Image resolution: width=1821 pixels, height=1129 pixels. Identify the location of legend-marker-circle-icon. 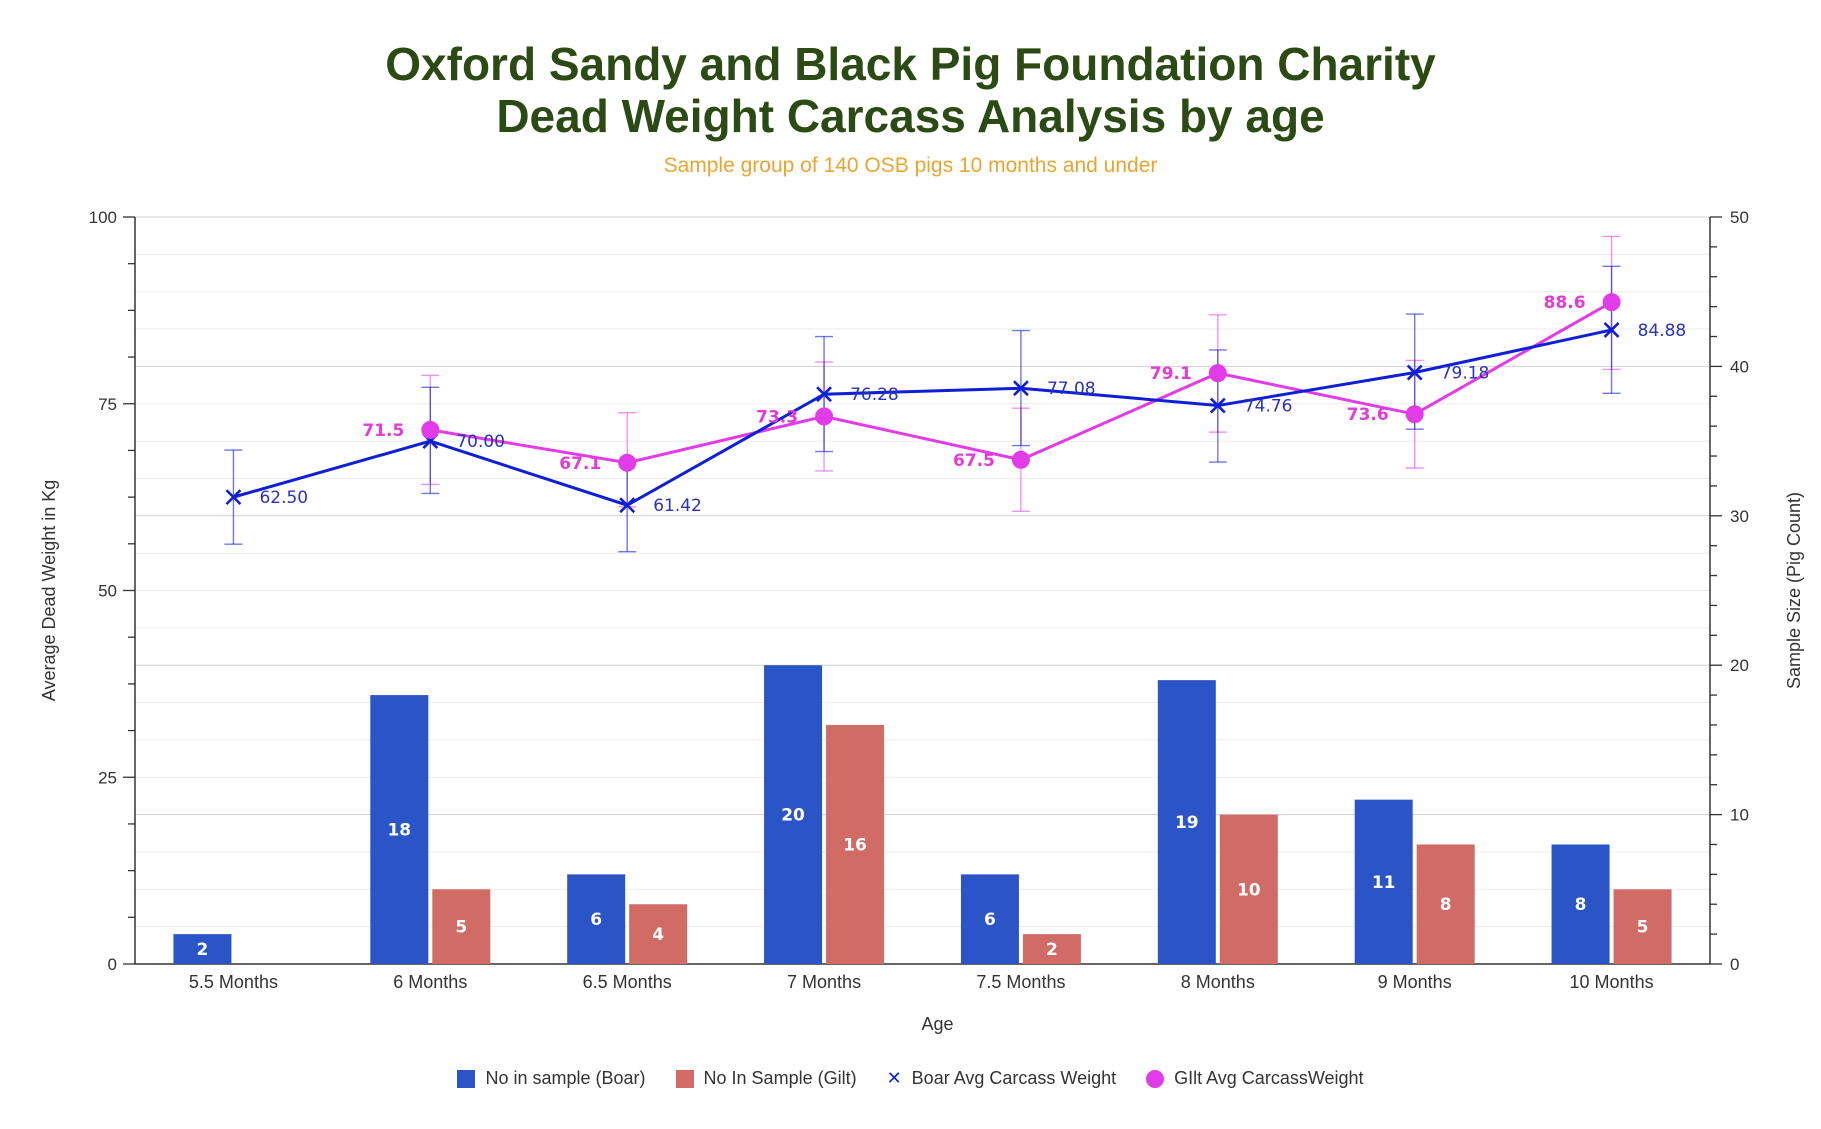
(1155, 1078).